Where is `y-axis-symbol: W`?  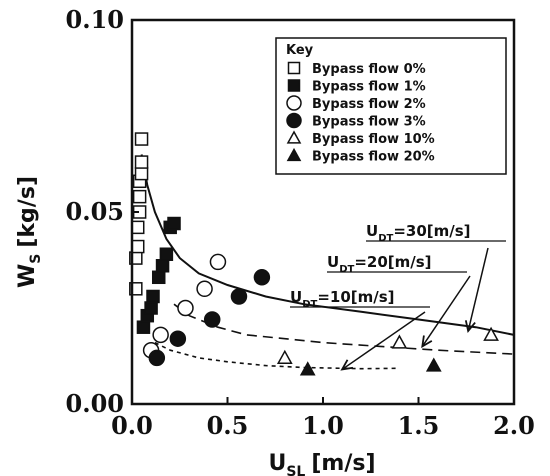
y-axis-symbol: W is located at coordinates (27, 276).